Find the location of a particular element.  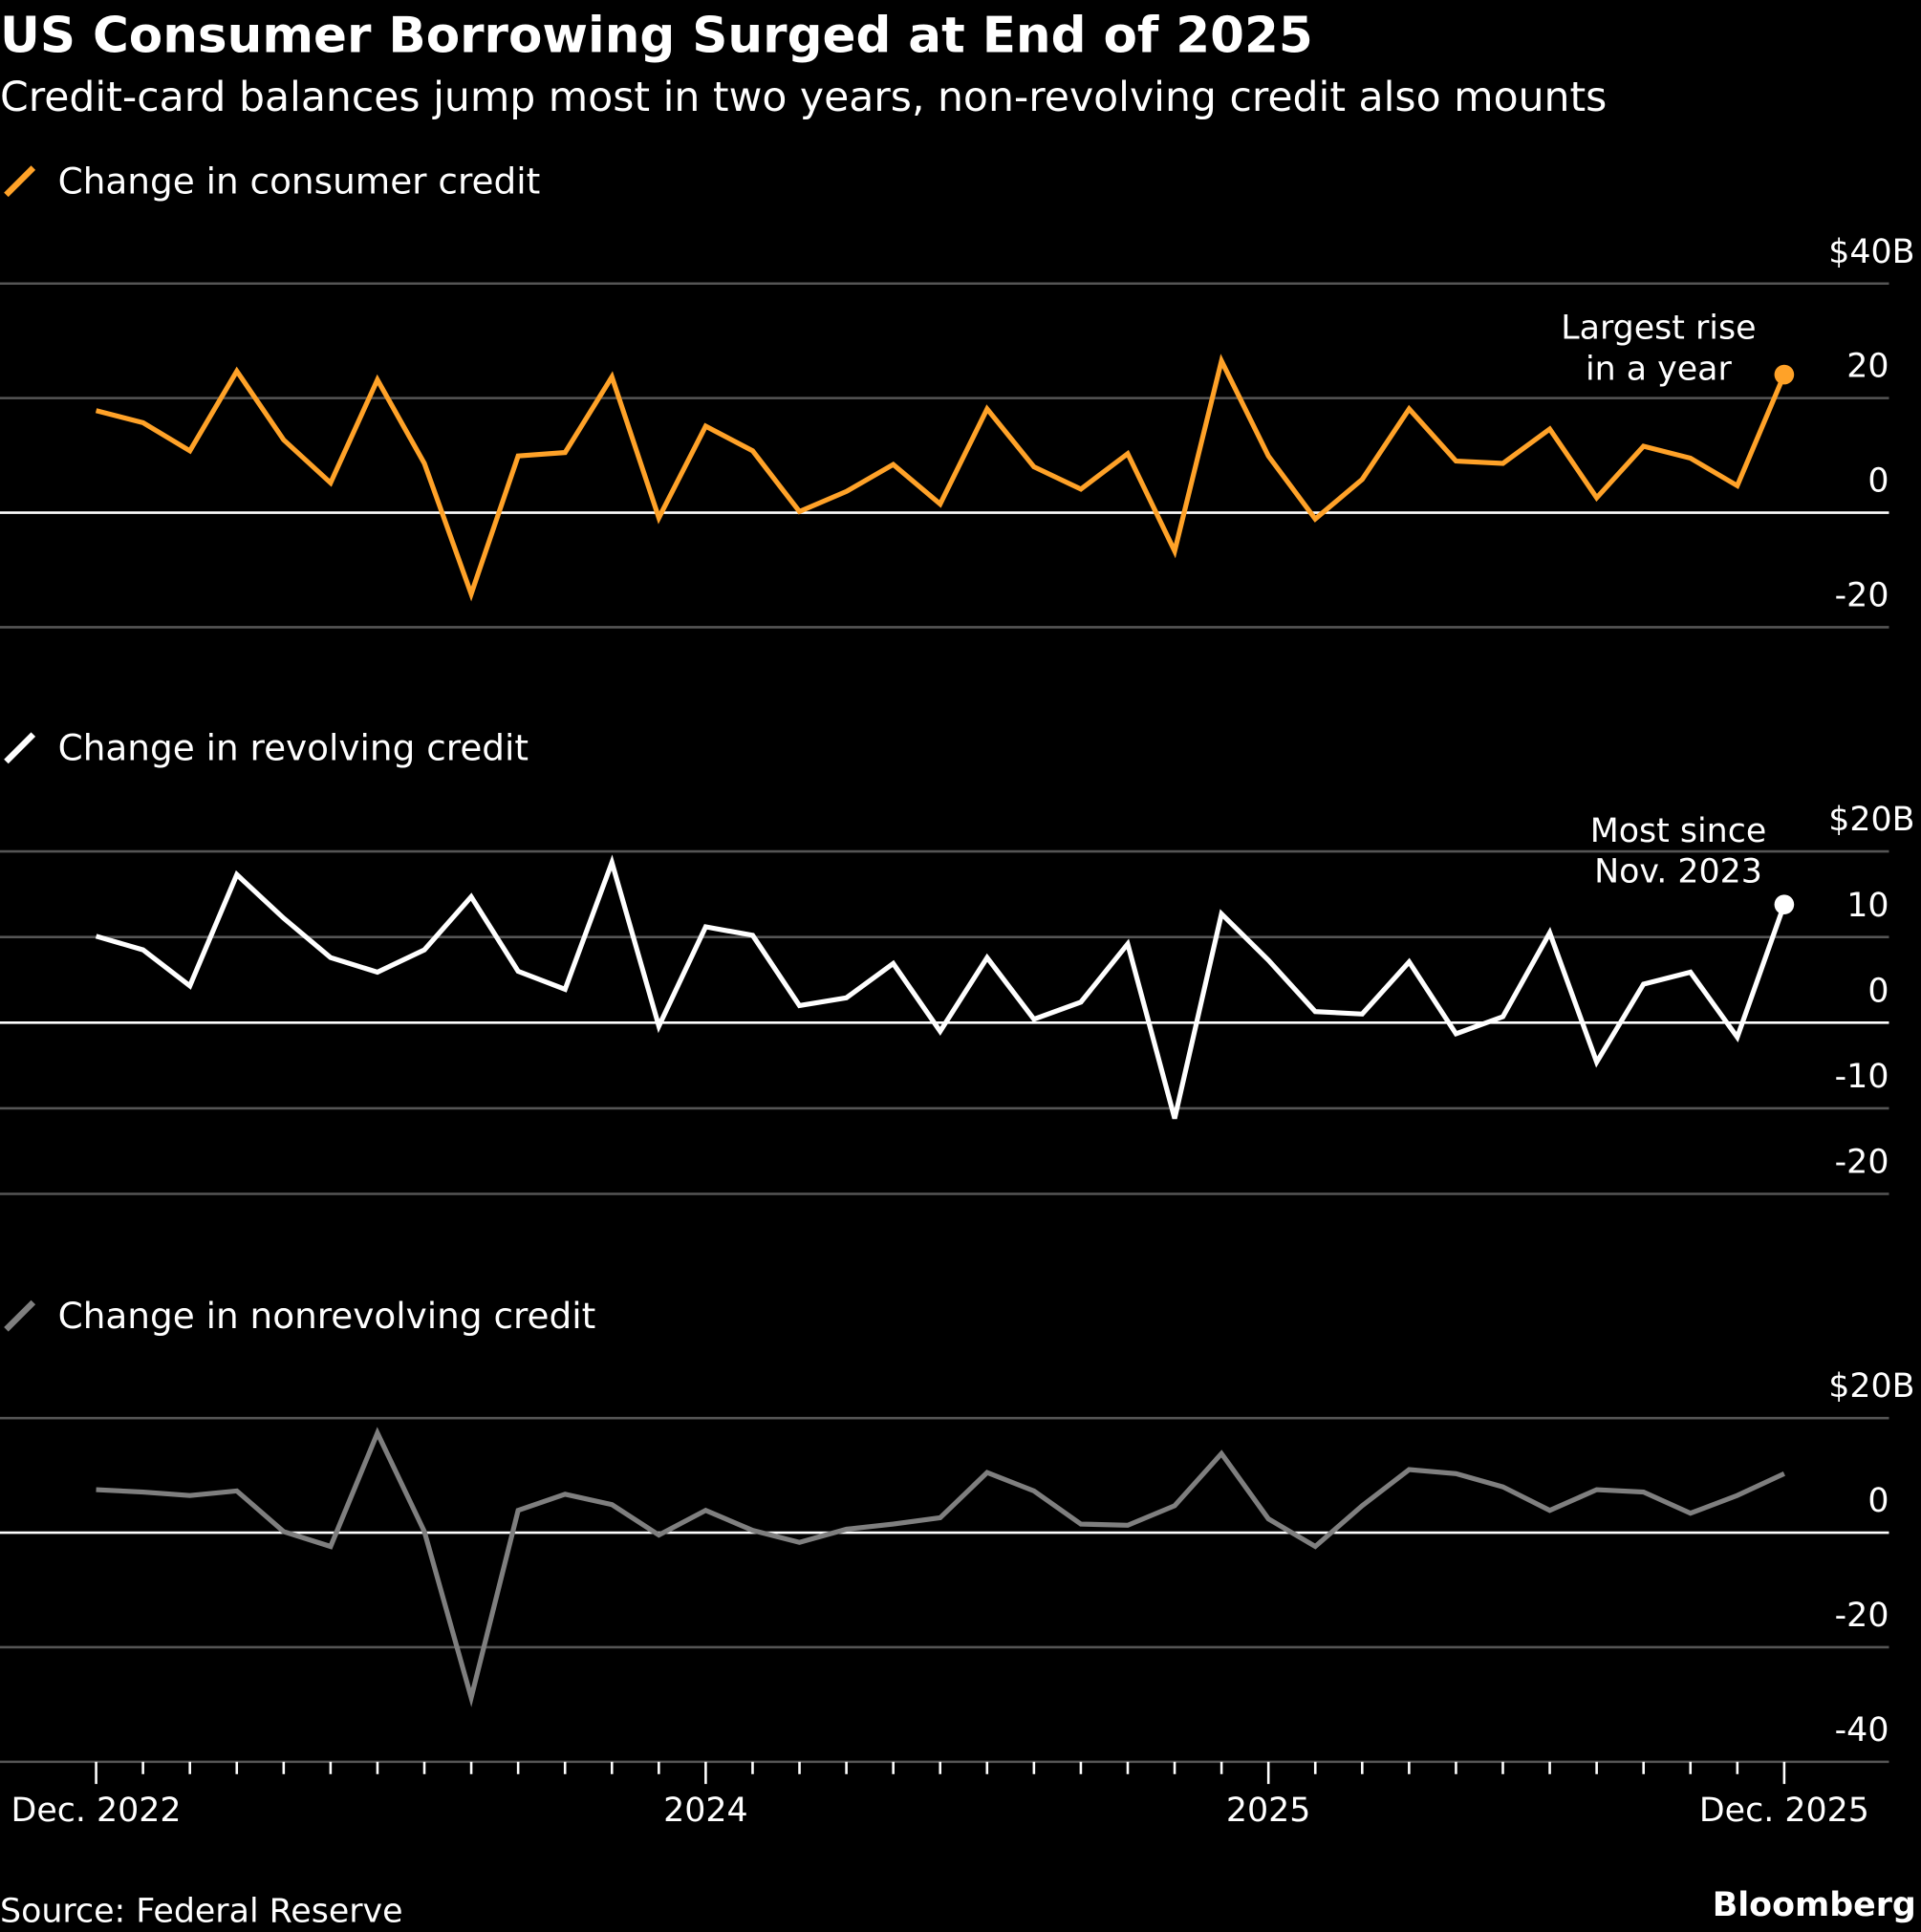

y-tick-label: 20 is located at coordinates (1867, 367).